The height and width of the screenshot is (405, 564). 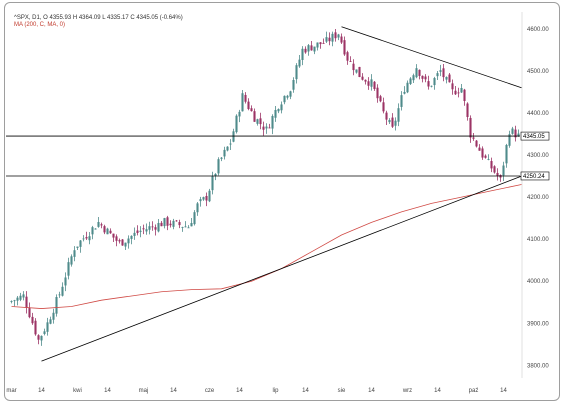 I want to click on level-price-box, so click(x=535, y=176).